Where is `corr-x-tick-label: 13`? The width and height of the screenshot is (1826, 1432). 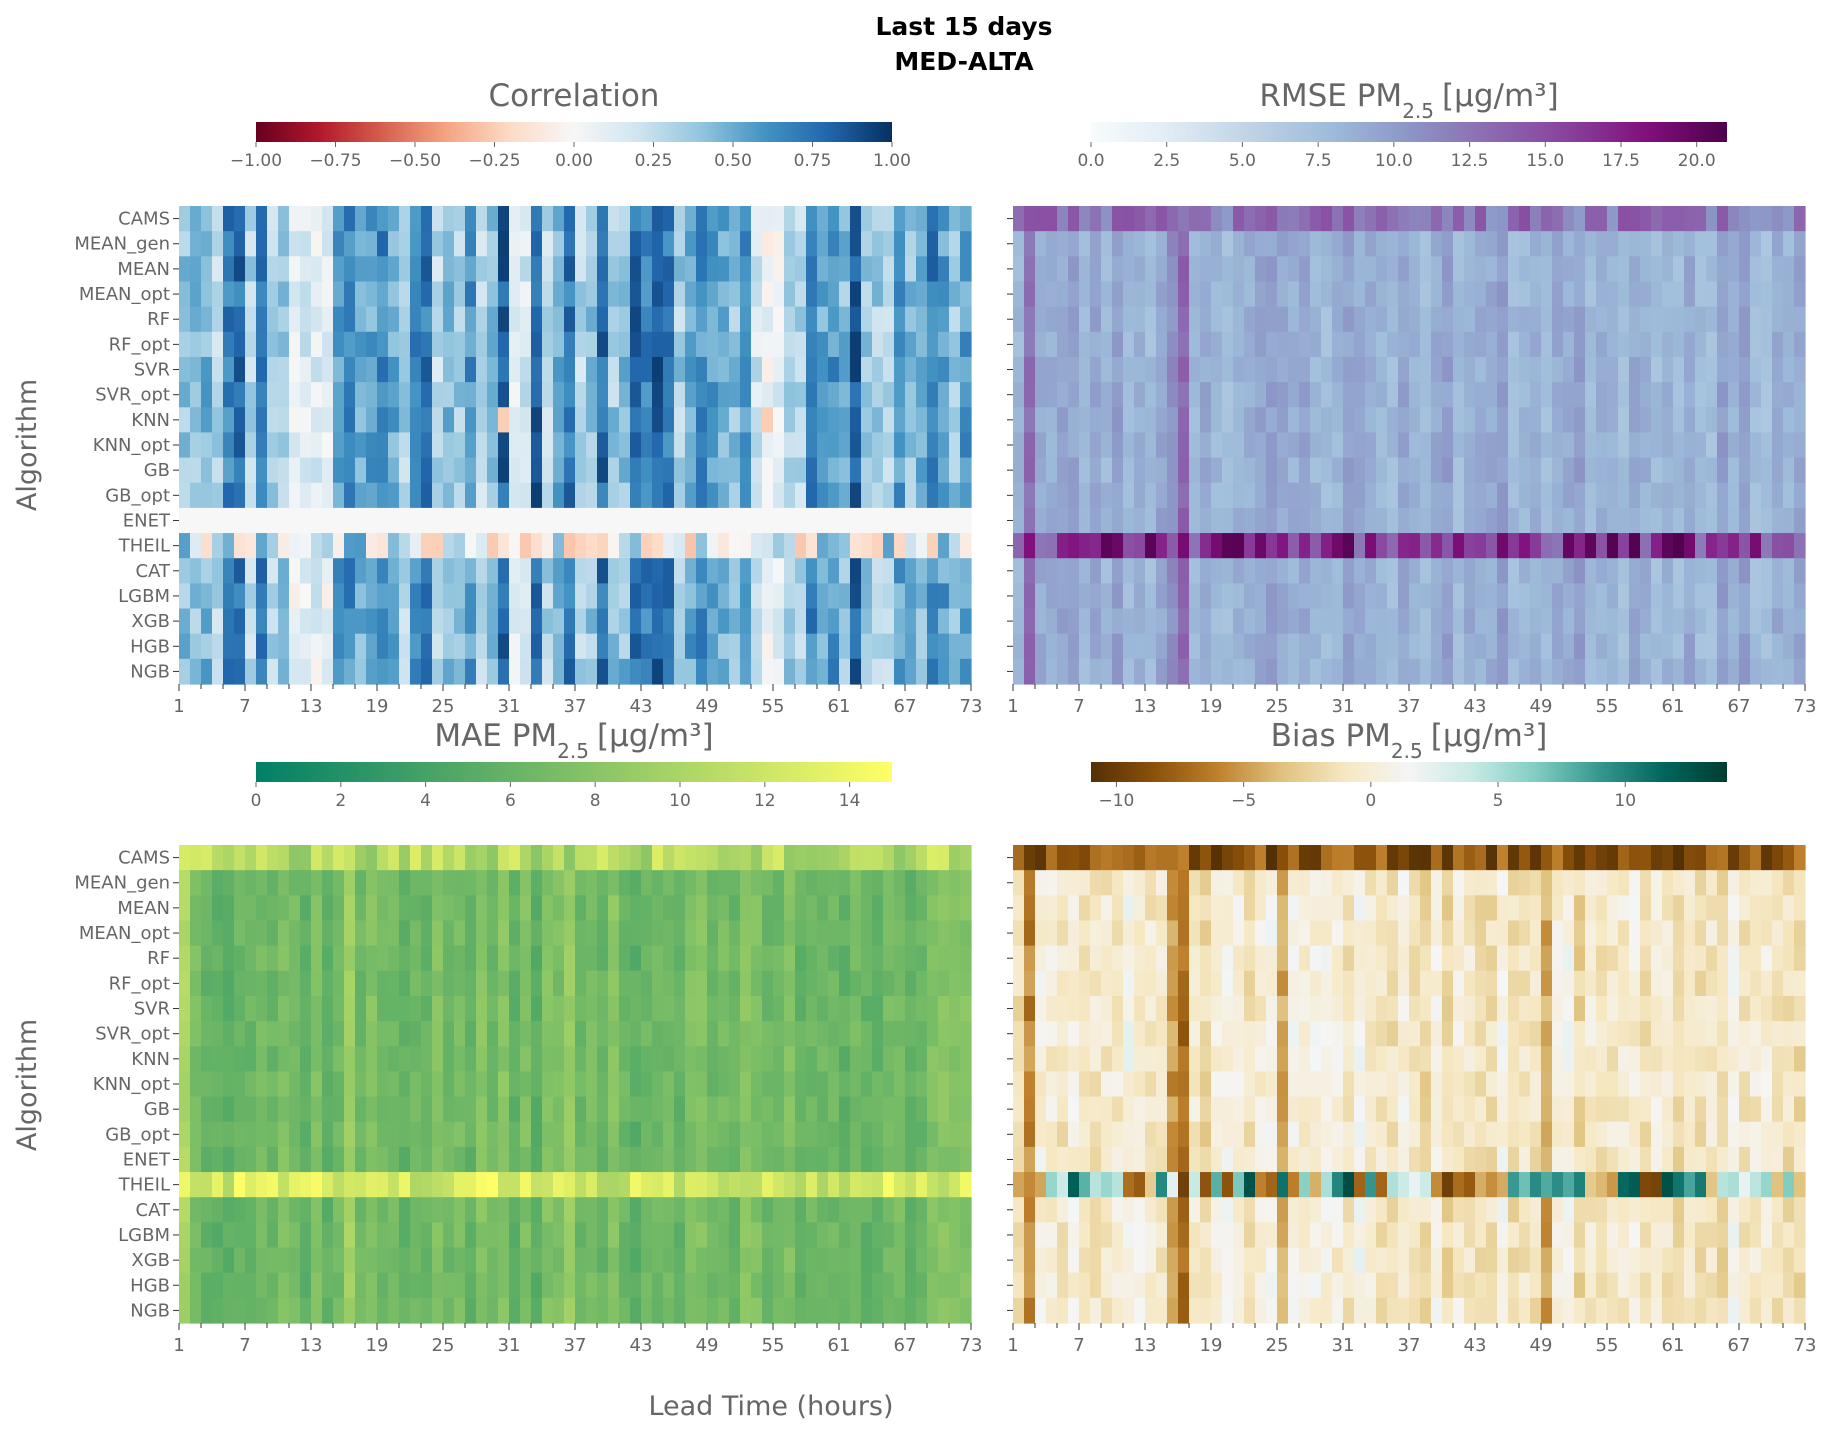 corr-x-tick-label: 13 is located at coordinates (311, 706).